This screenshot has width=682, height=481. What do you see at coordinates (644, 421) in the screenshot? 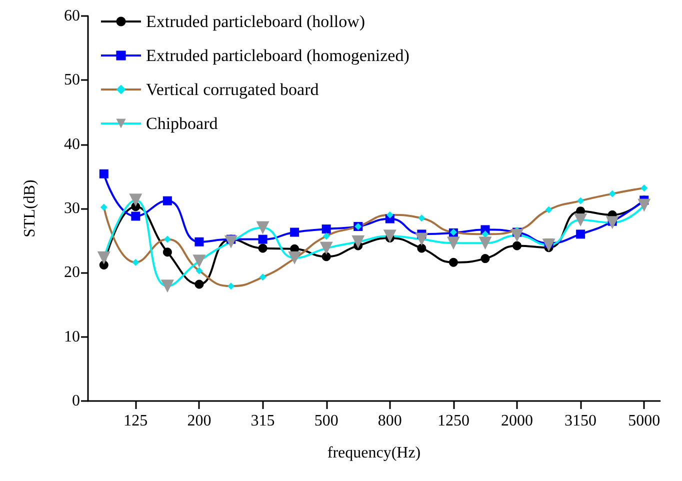
I see `x-tick-label: 5000` at bounding box center [644, 421].